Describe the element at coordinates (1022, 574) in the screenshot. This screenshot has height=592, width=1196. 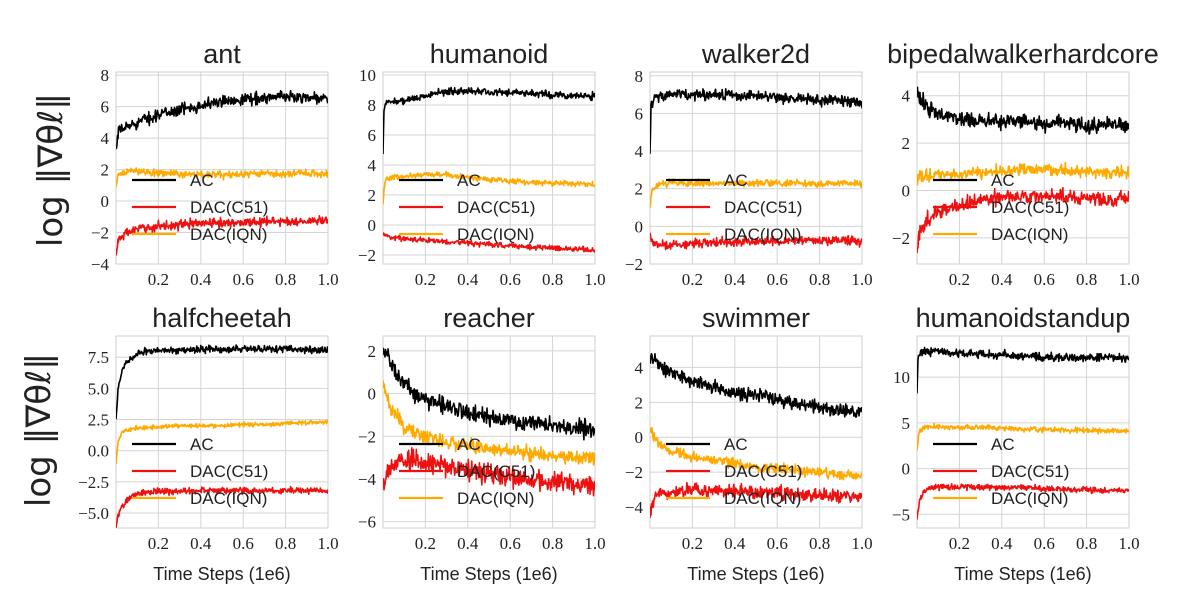
I see `x-axis-label: Time Steps (1e6)` at that location.